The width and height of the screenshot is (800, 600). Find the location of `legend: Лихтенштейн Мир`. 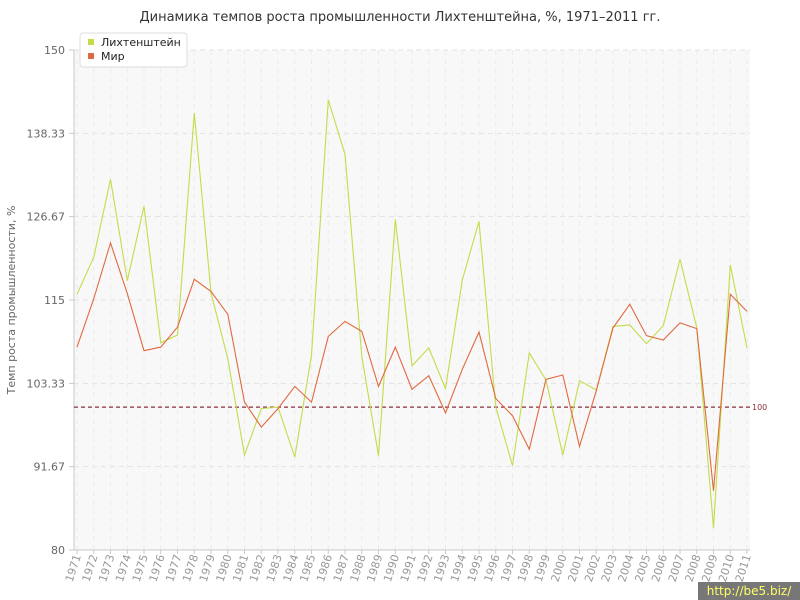

legend: Лихтенштейн Мир is located at coordinates (133, 50).